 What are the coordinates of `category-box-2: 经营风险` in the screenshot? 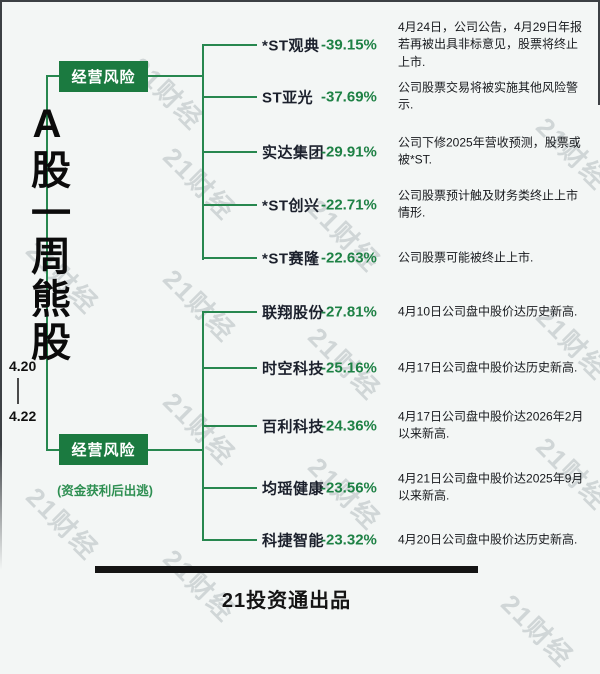 It's located at (103, 449).